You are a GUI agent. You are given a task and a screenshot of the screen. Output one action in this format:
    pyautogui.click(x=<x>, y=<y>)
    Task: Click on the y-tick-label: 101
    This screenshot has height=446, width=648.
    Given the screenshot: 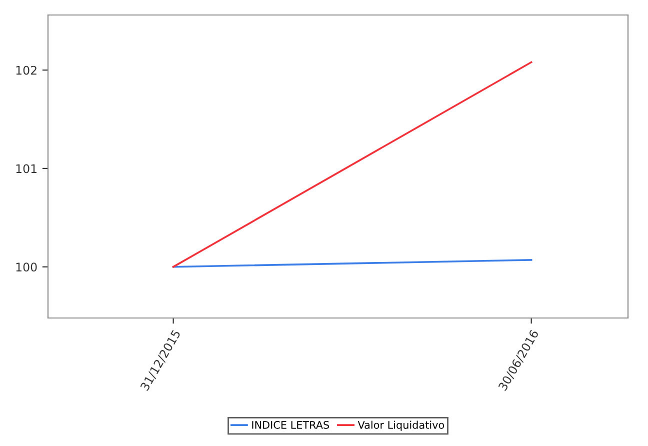 What is the action you would take?
    pyautogui.click(x=26, y=169)
    